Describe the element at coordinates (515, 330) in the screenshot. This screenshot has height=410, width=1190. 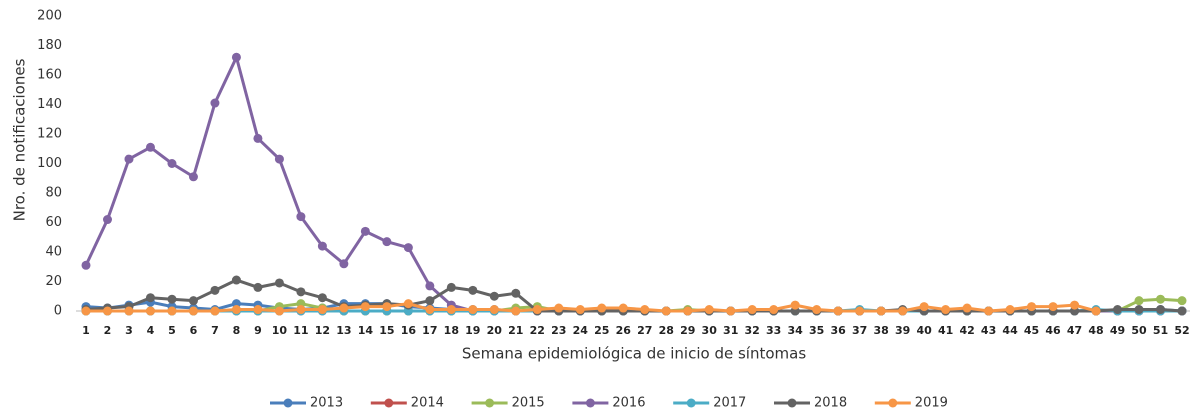
I see `x-tick-label: 21` at that location.